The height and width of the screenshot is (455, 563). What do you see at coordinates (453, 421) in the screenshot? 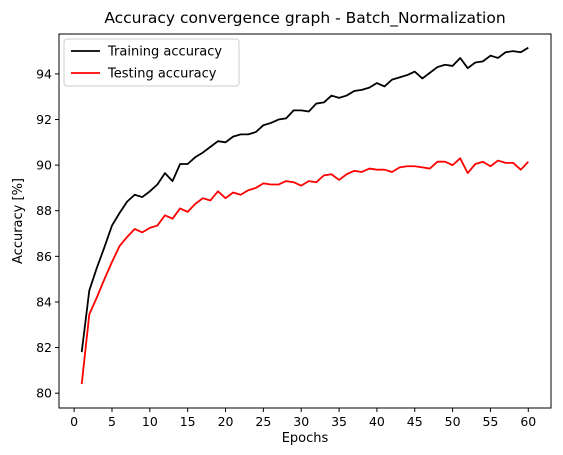
I see `x-tick-label: 50` at bounding box center [453, 421].